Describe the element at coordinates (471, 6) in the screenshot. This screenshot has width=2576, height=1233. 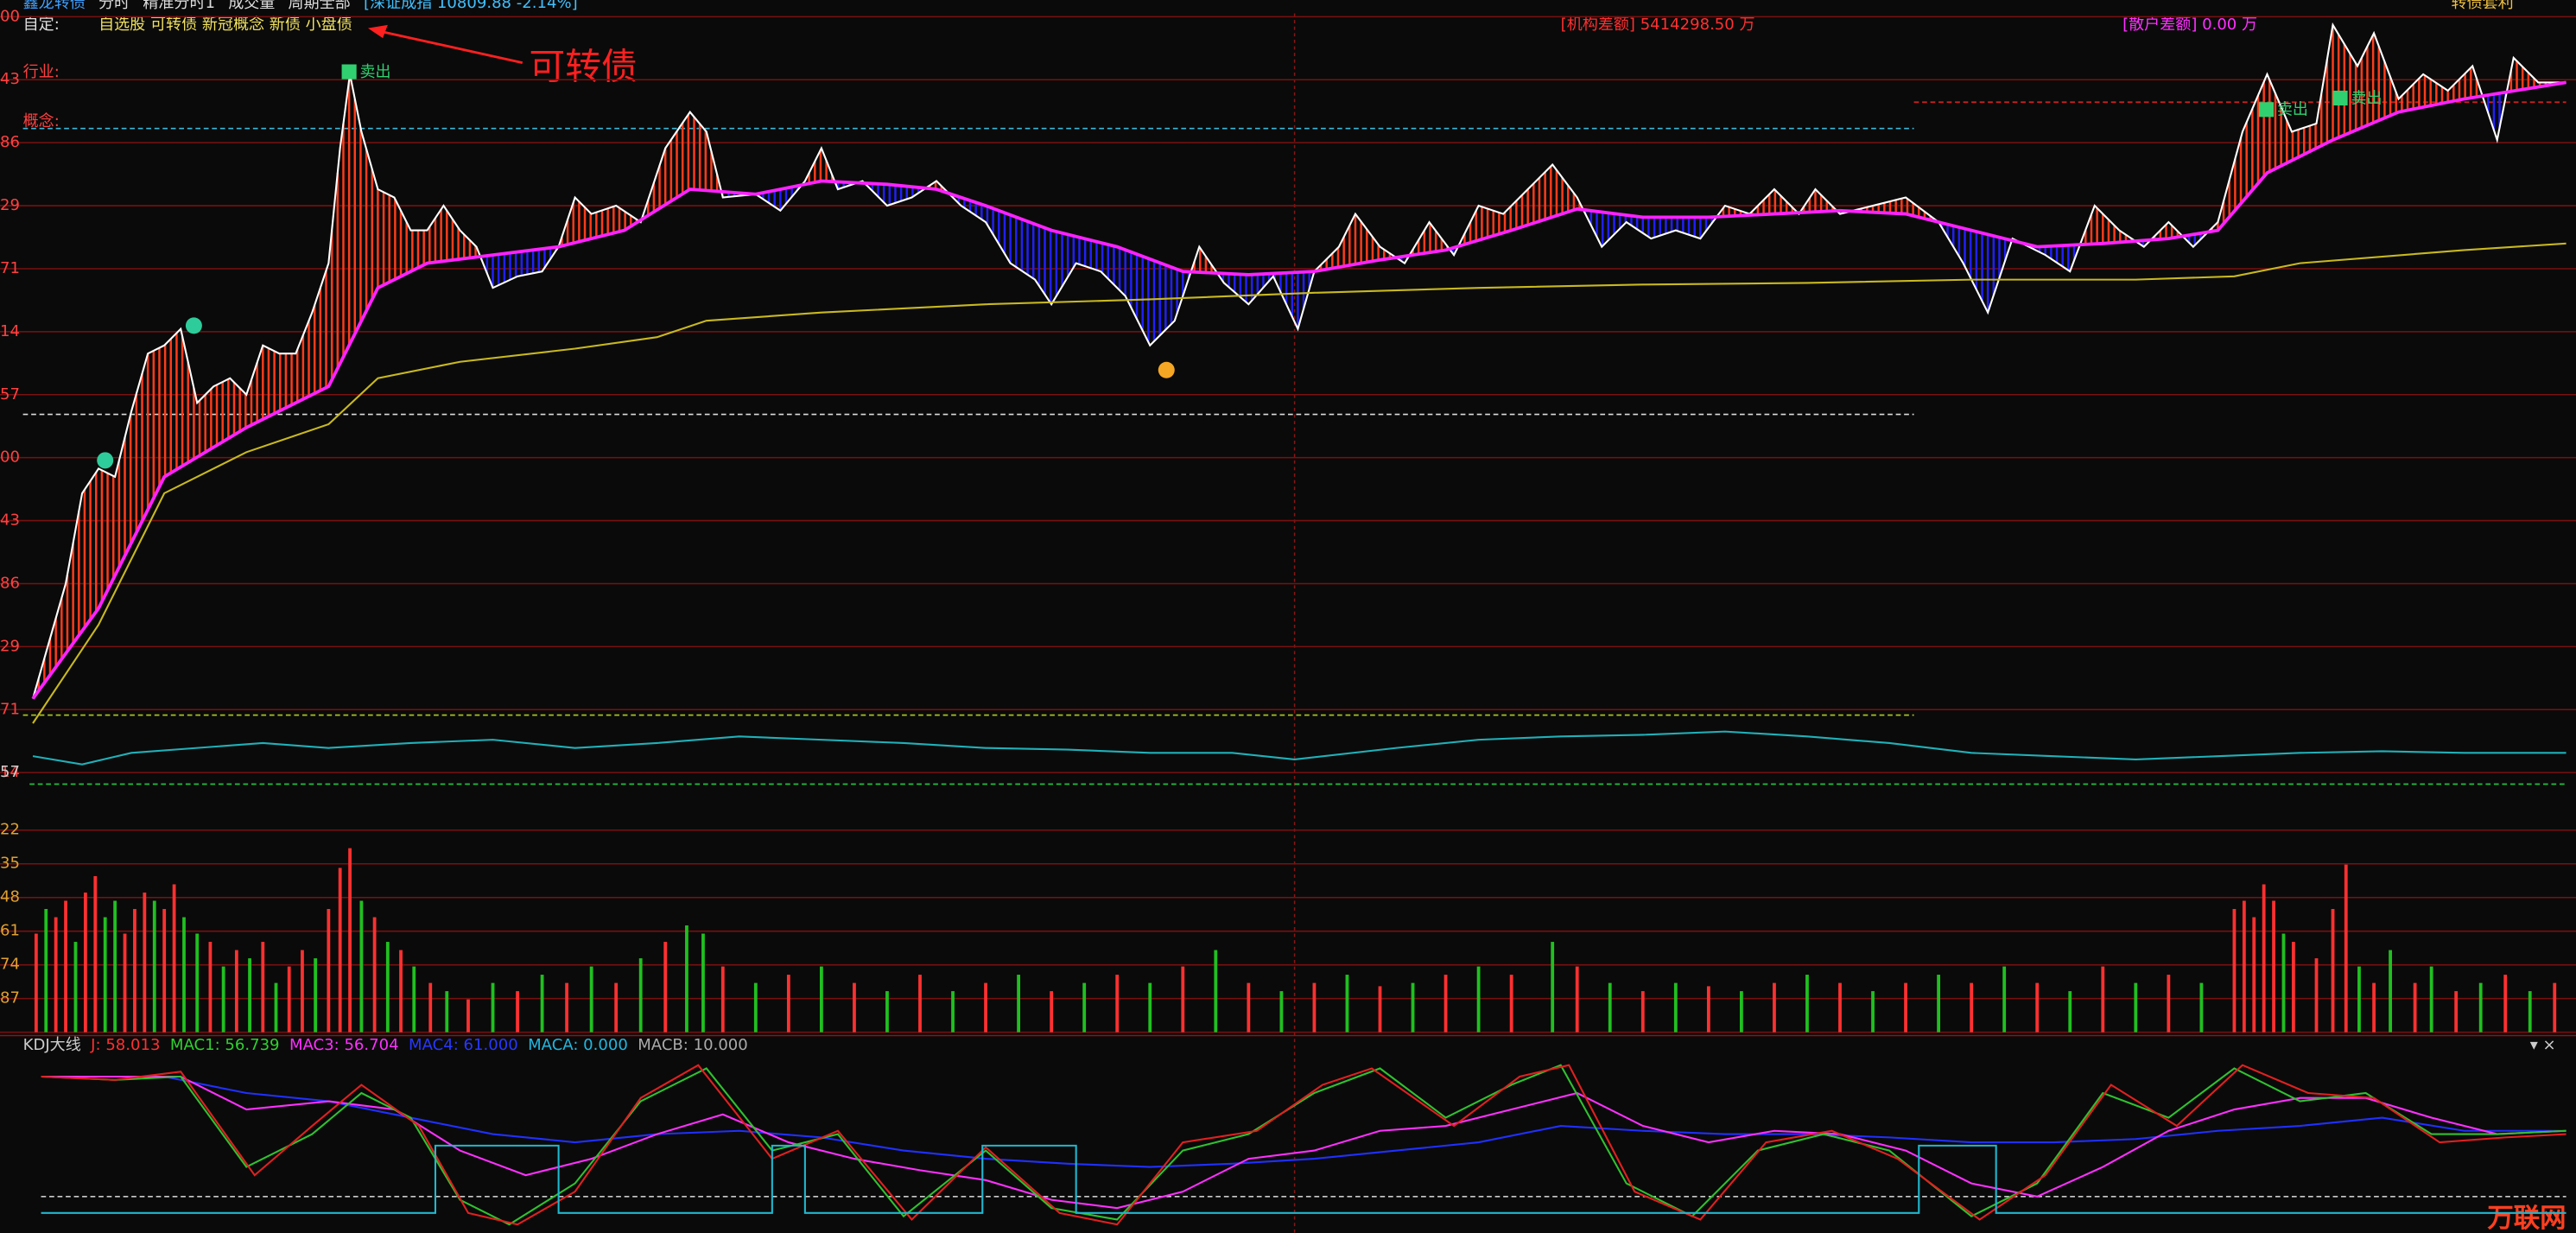
I see `toolbar-item: [深证成指 10809.88 -2.14%]` at that location.